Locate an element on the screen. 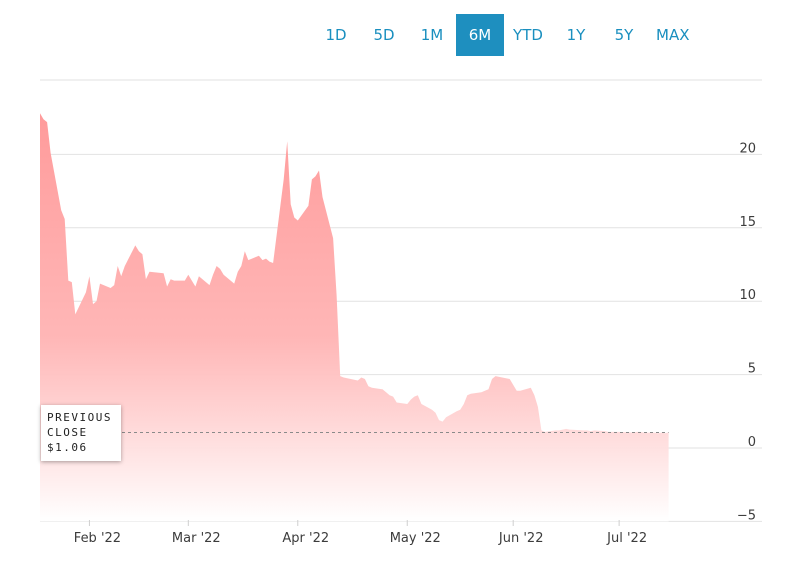 This screenshot has width=793, height=576. y-tick-label: 5 is located at coordinates (752, 369).